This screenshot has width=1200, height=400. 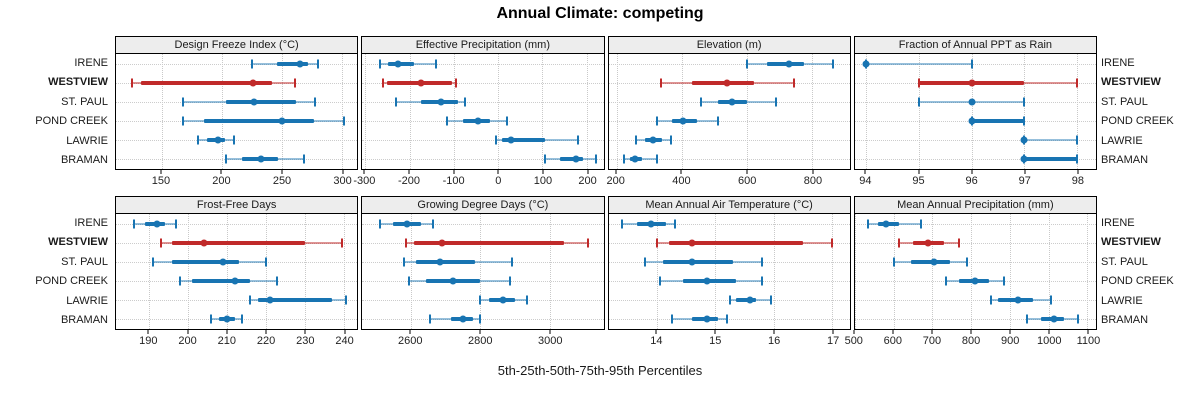 What do you see at coordinates (1077, 181) in the screenshot?
I see `axis-tick-label: 98` at bounding box center [1077, 181].